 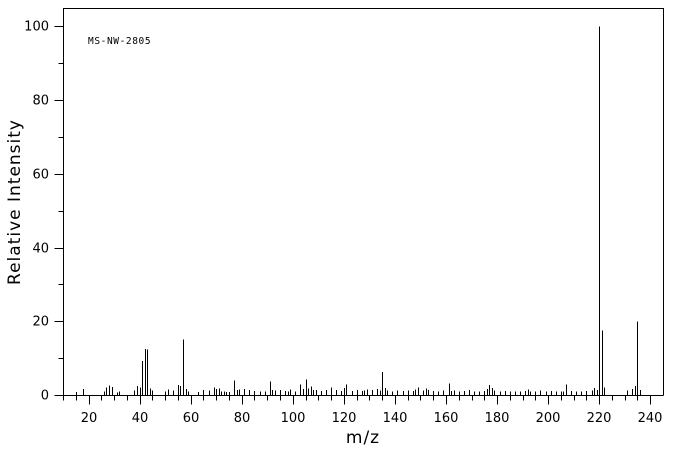 I want to click on x-tick-label: 240, so click(x=650, y=418).